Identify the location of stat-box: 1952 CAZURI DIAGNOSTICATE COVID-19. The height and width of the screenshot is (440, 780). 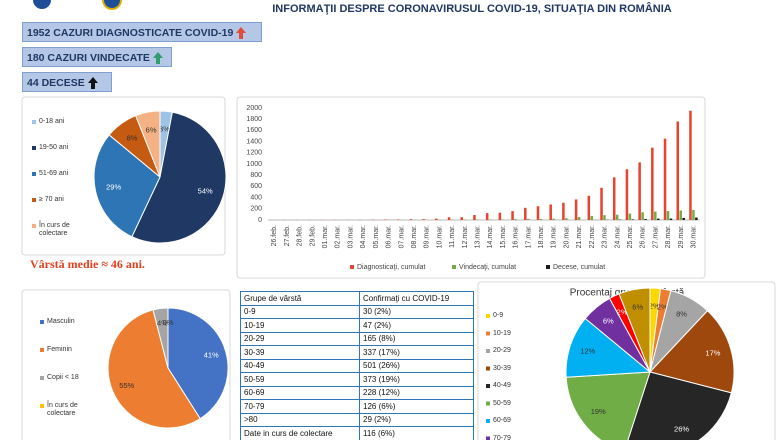
(142, 32).